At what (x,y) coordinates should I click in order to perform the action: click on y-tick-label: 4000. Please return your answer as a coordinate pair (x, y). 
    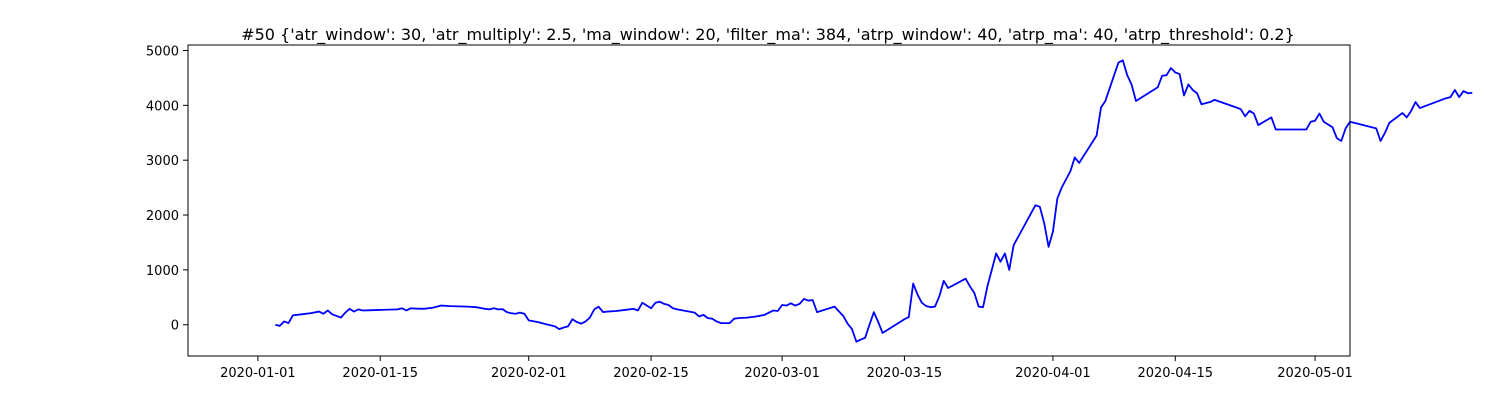
    Looking at the image, I should click on (162, 106).